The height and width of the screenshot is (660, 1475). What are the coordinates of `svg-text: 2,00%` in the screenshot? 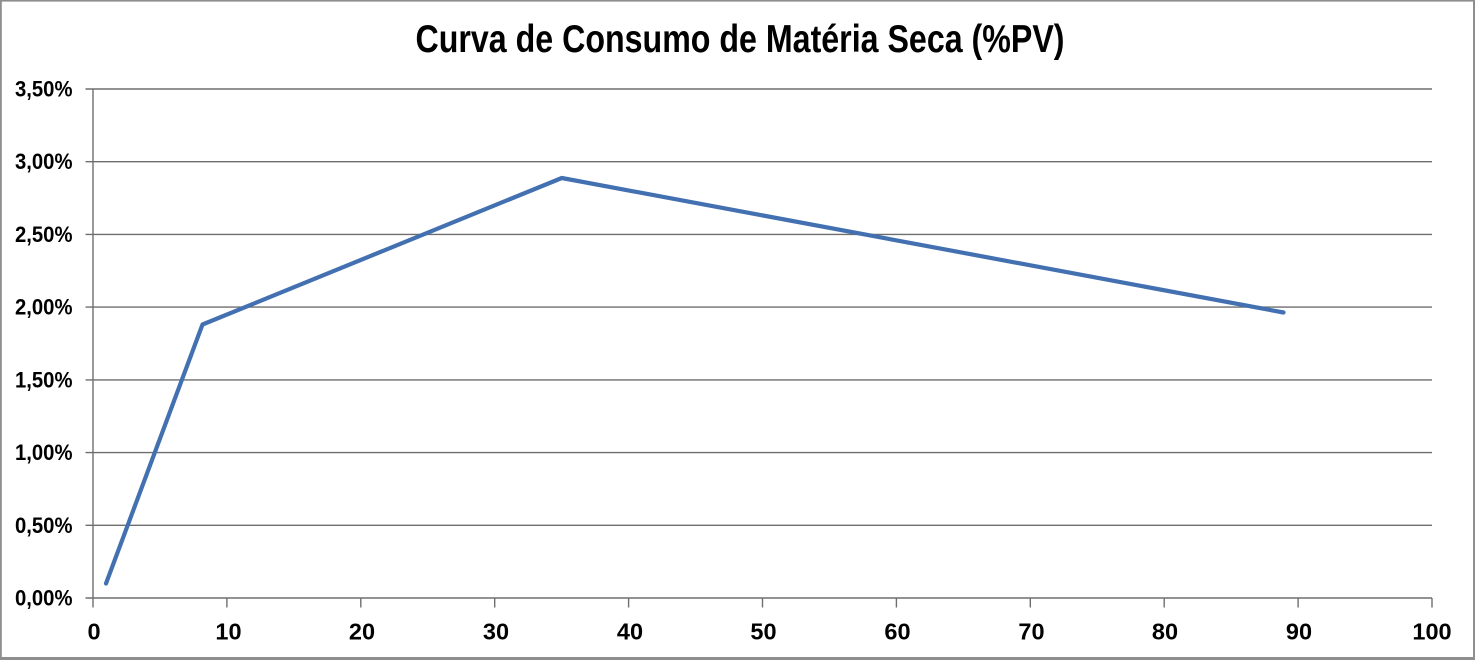 It's located at (44, 307).